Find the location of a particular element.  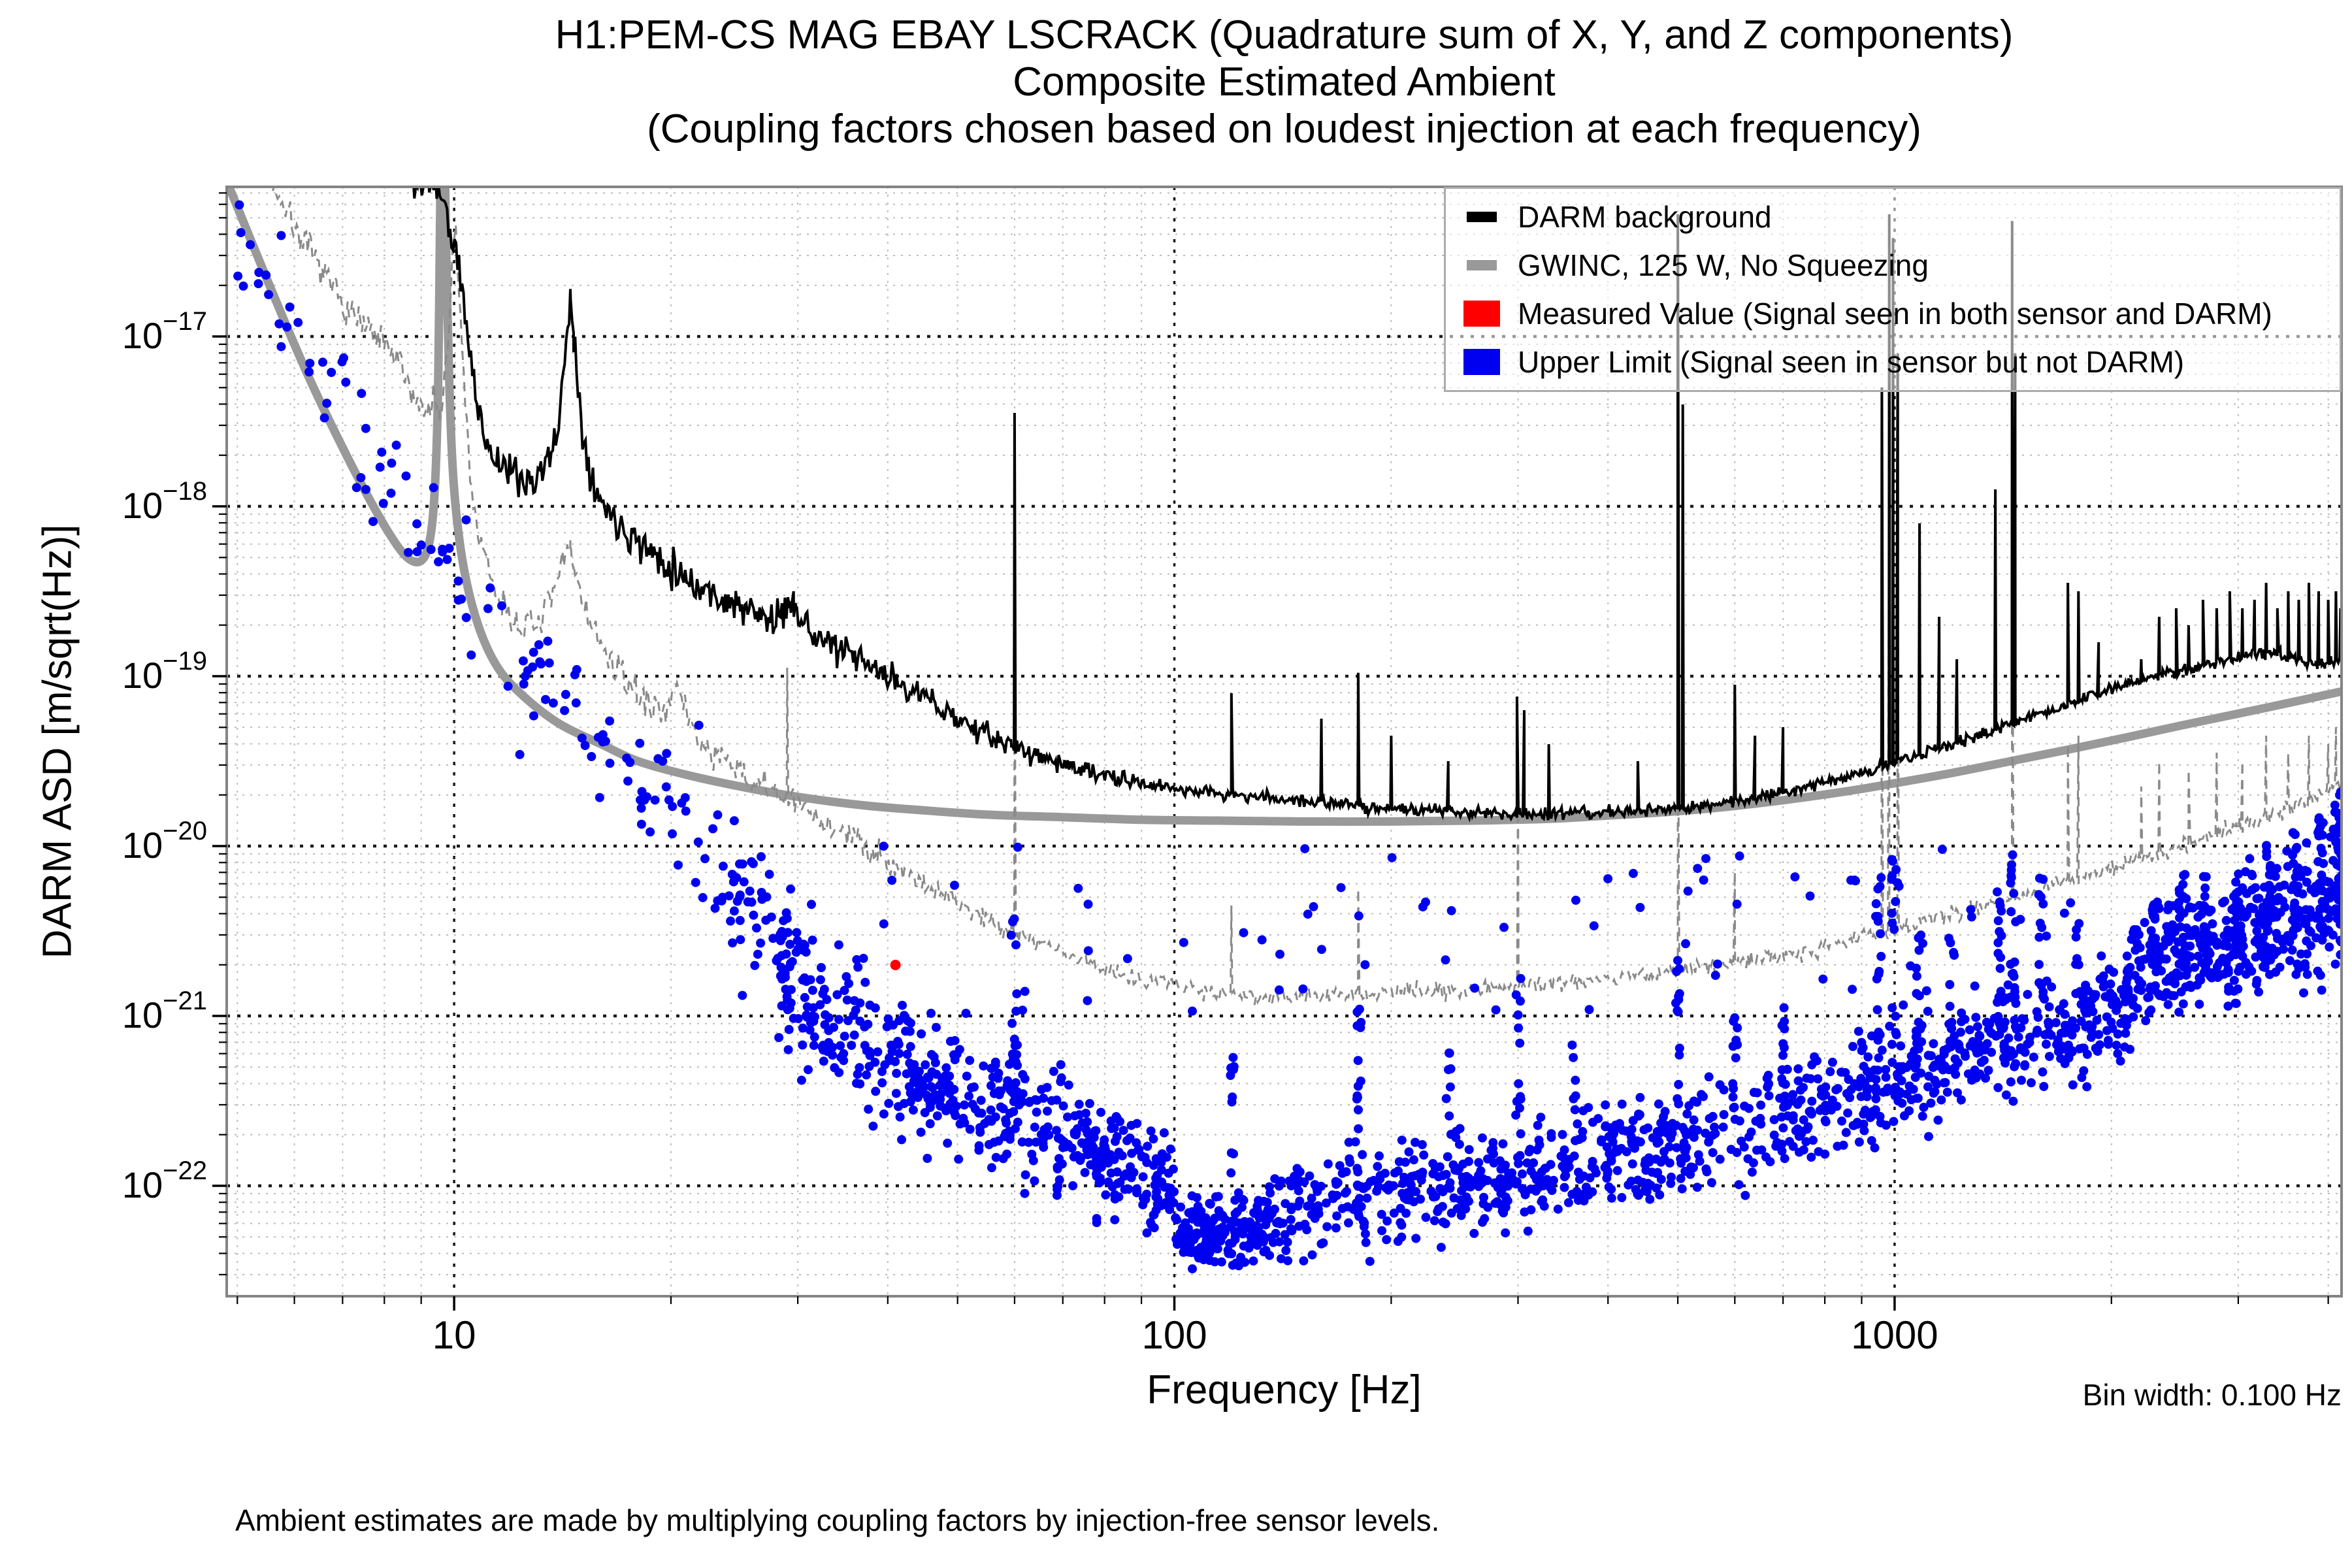

x-tick-label: 1000 is located at coordinates (1894, 1335).